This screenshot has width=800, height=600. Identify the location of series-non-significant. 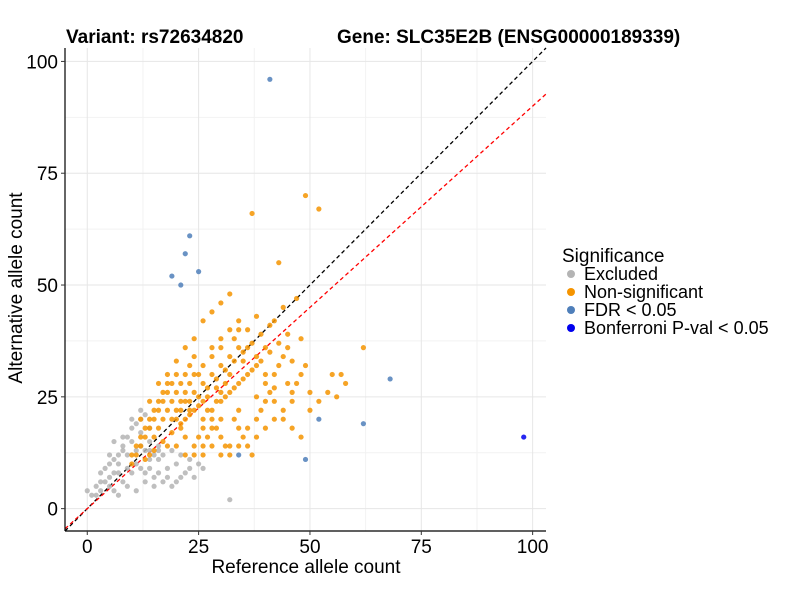
(247, 329).